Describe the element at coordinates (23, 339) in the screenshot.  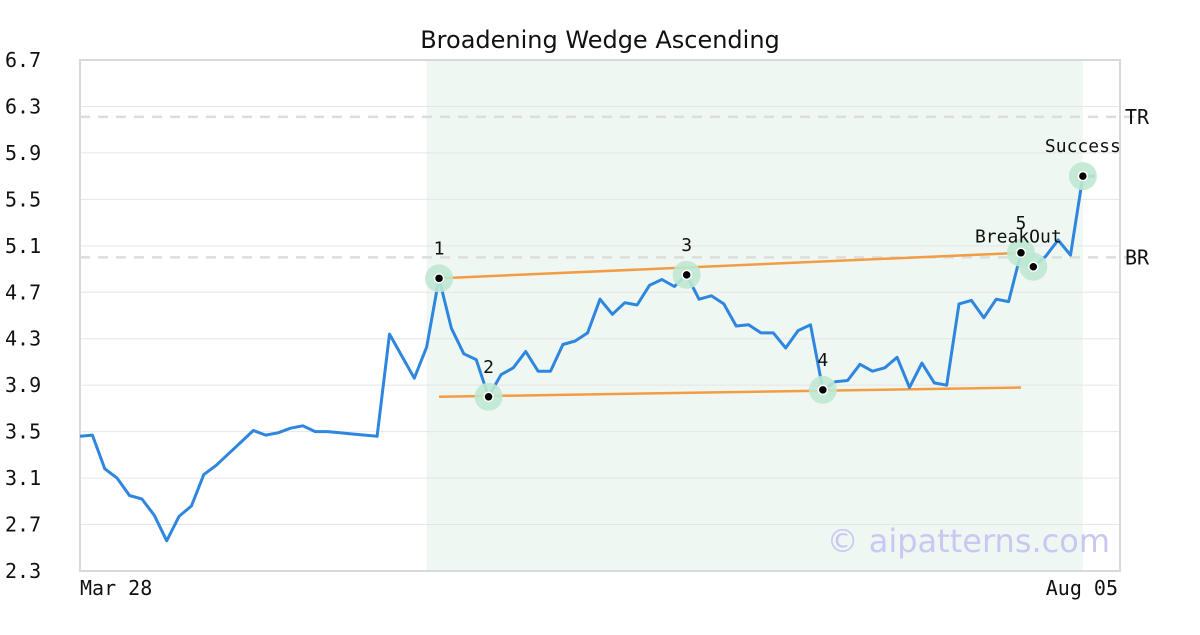
I see `y-tick-label: 4.3` at that location.